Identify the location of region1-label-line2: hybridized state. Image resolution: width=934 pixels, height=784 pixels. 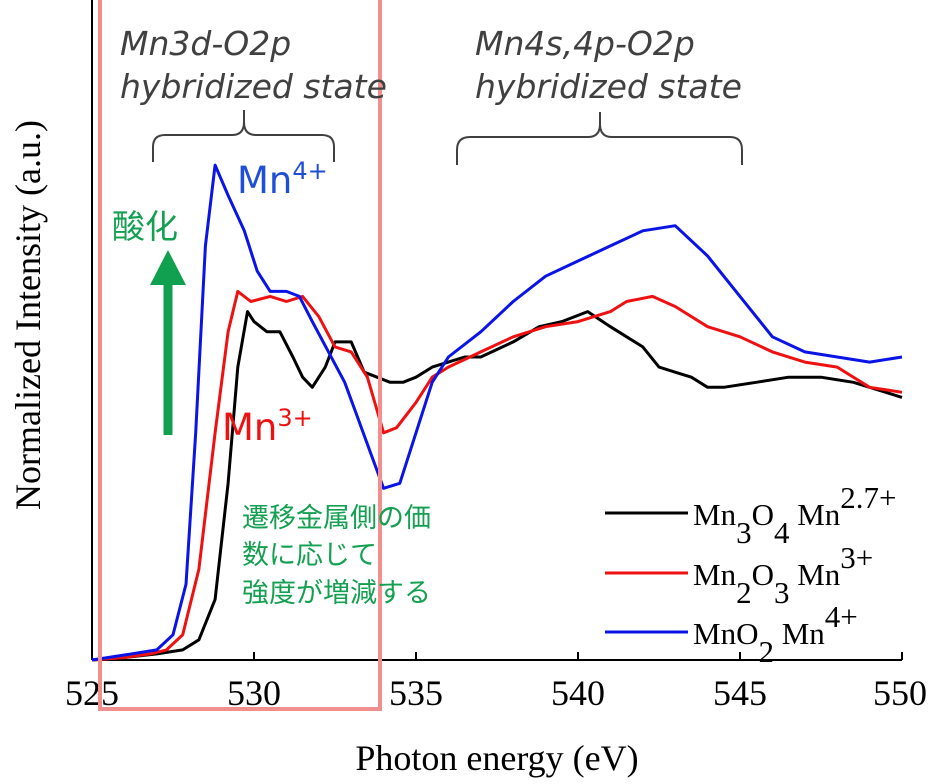
(253, 86).